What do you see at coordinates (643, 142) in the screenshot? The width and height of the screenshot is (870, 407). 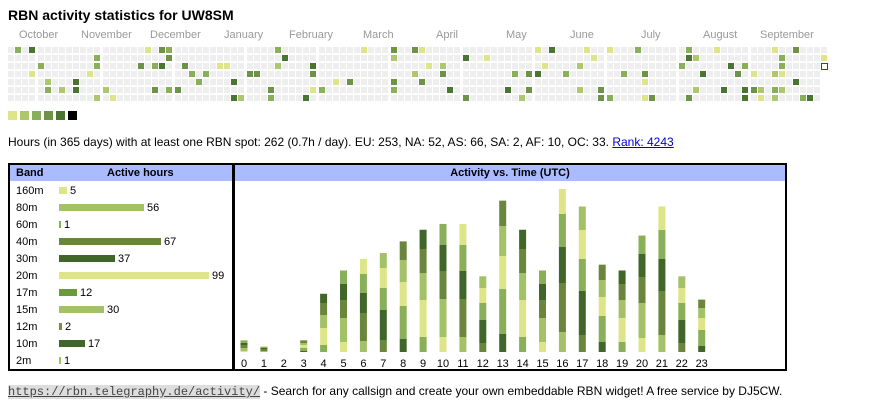 I see `rank-link: Rank: 4243` at bounding box center [643, 142].